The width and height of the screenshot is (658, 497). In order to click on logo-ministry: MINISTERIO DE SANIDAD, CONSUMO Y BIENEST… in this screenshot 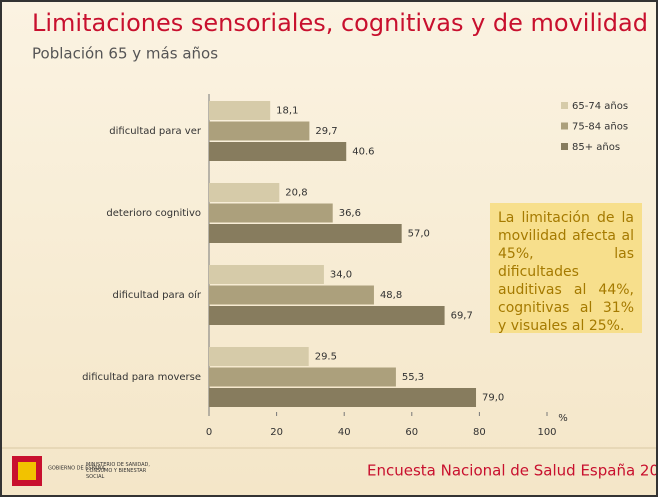, I will do `click(118, 471)`.